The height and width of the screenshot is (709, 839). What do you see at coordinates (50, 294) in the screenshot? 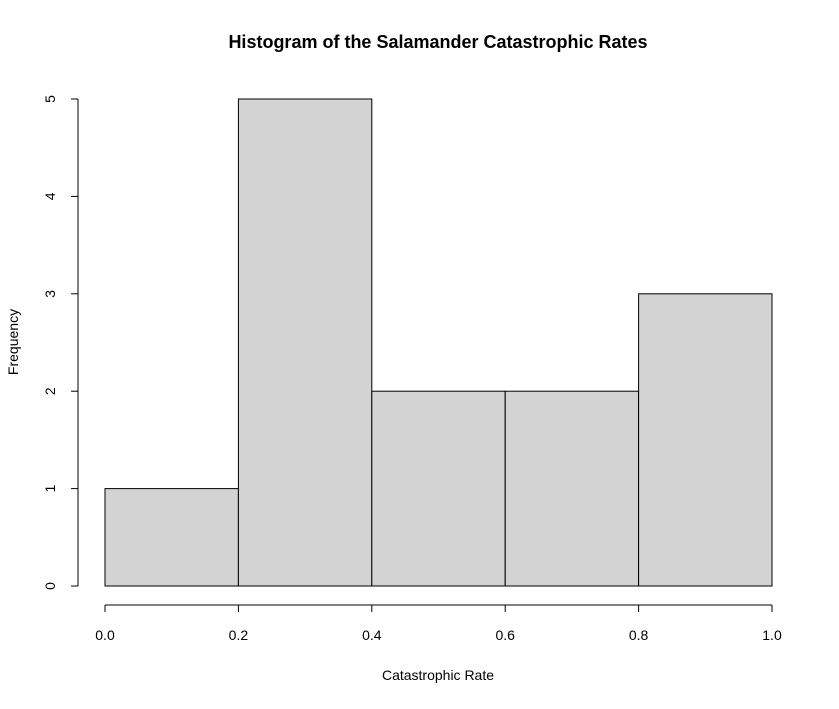
I see `y-tick-label-3: 3` at bounding box center [50, 294].